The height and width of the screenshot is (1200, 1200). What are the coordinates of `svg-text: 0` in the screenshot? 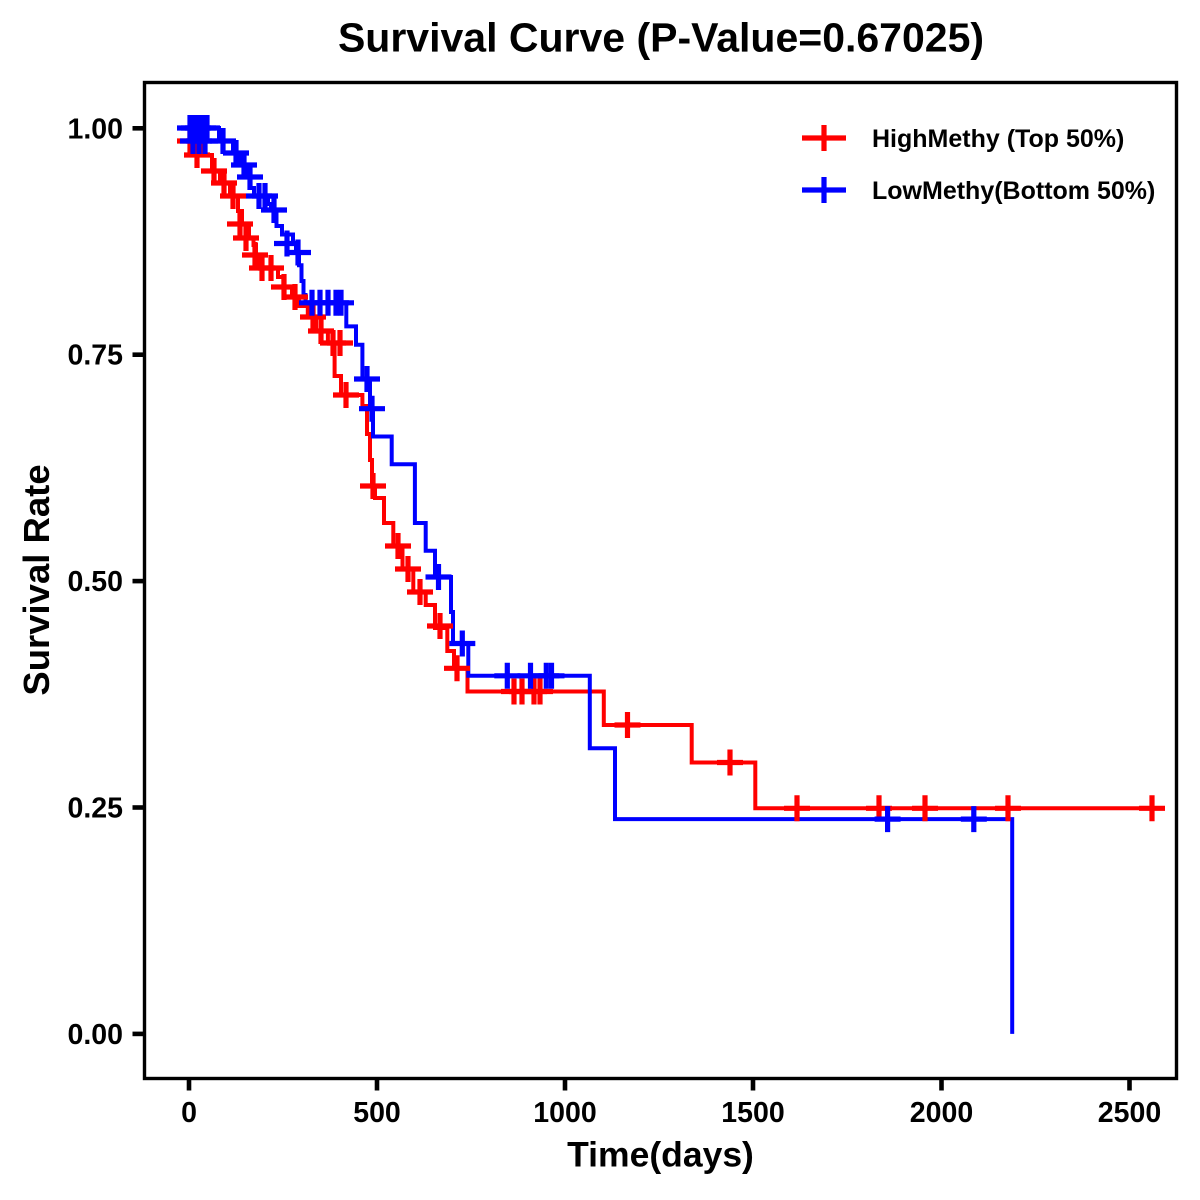 It's located at (189, 1113).